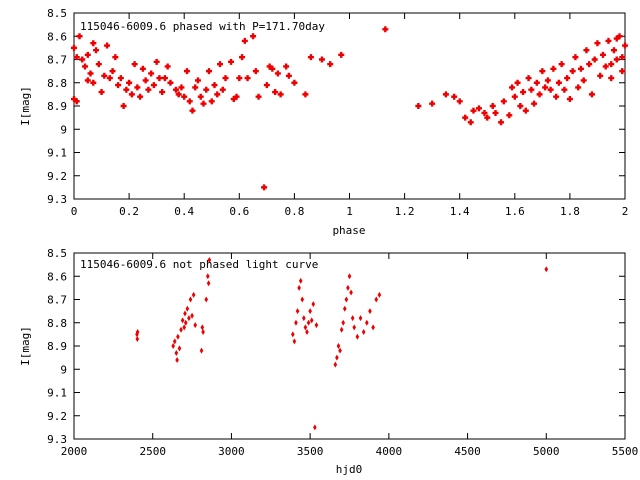 The width and height of the screenshot is (640, 480). I want to click on y-tick-label: 8.6, so click(57, 276).